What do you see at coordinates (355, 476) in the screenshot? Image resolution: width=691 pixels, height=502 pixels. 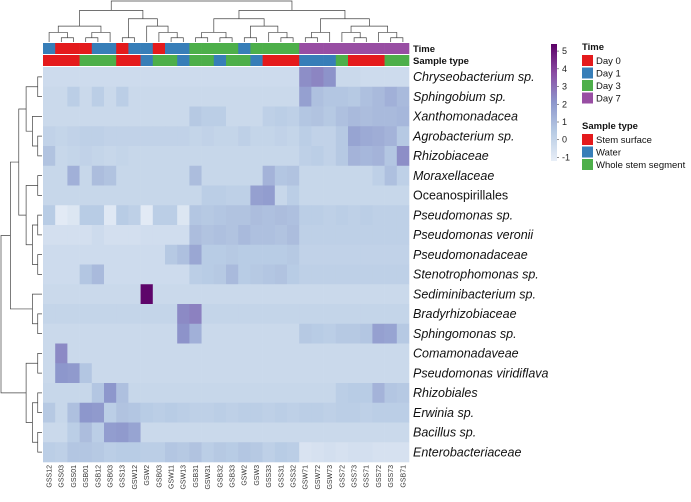 I see `column-label: GSS73` at bounding box center [355, 476].